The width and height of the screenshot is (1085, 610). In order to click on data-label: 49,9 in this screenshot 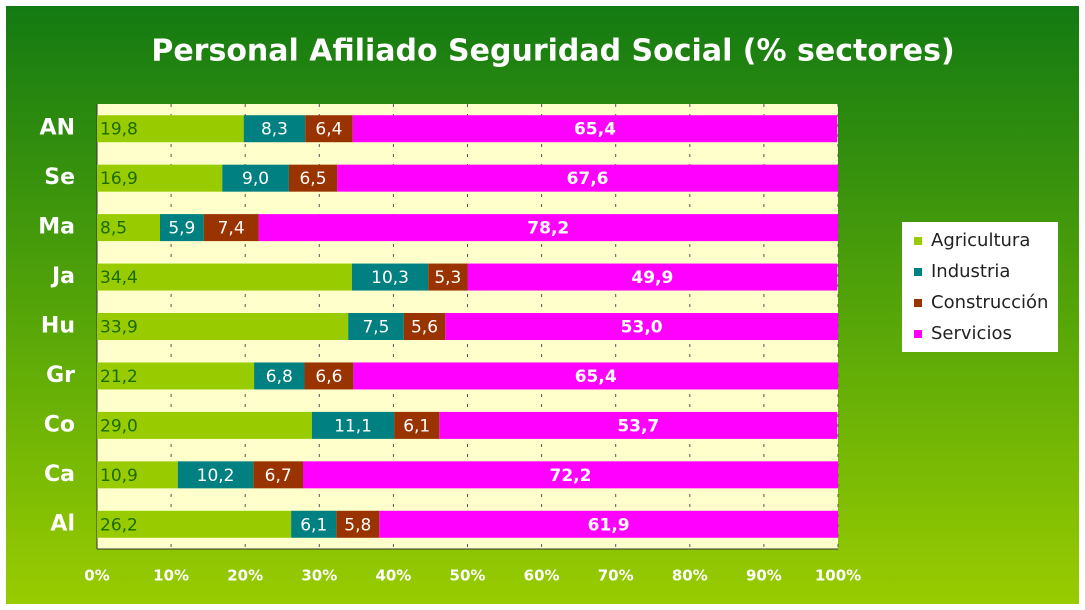, I will do `click(652, 278)`.